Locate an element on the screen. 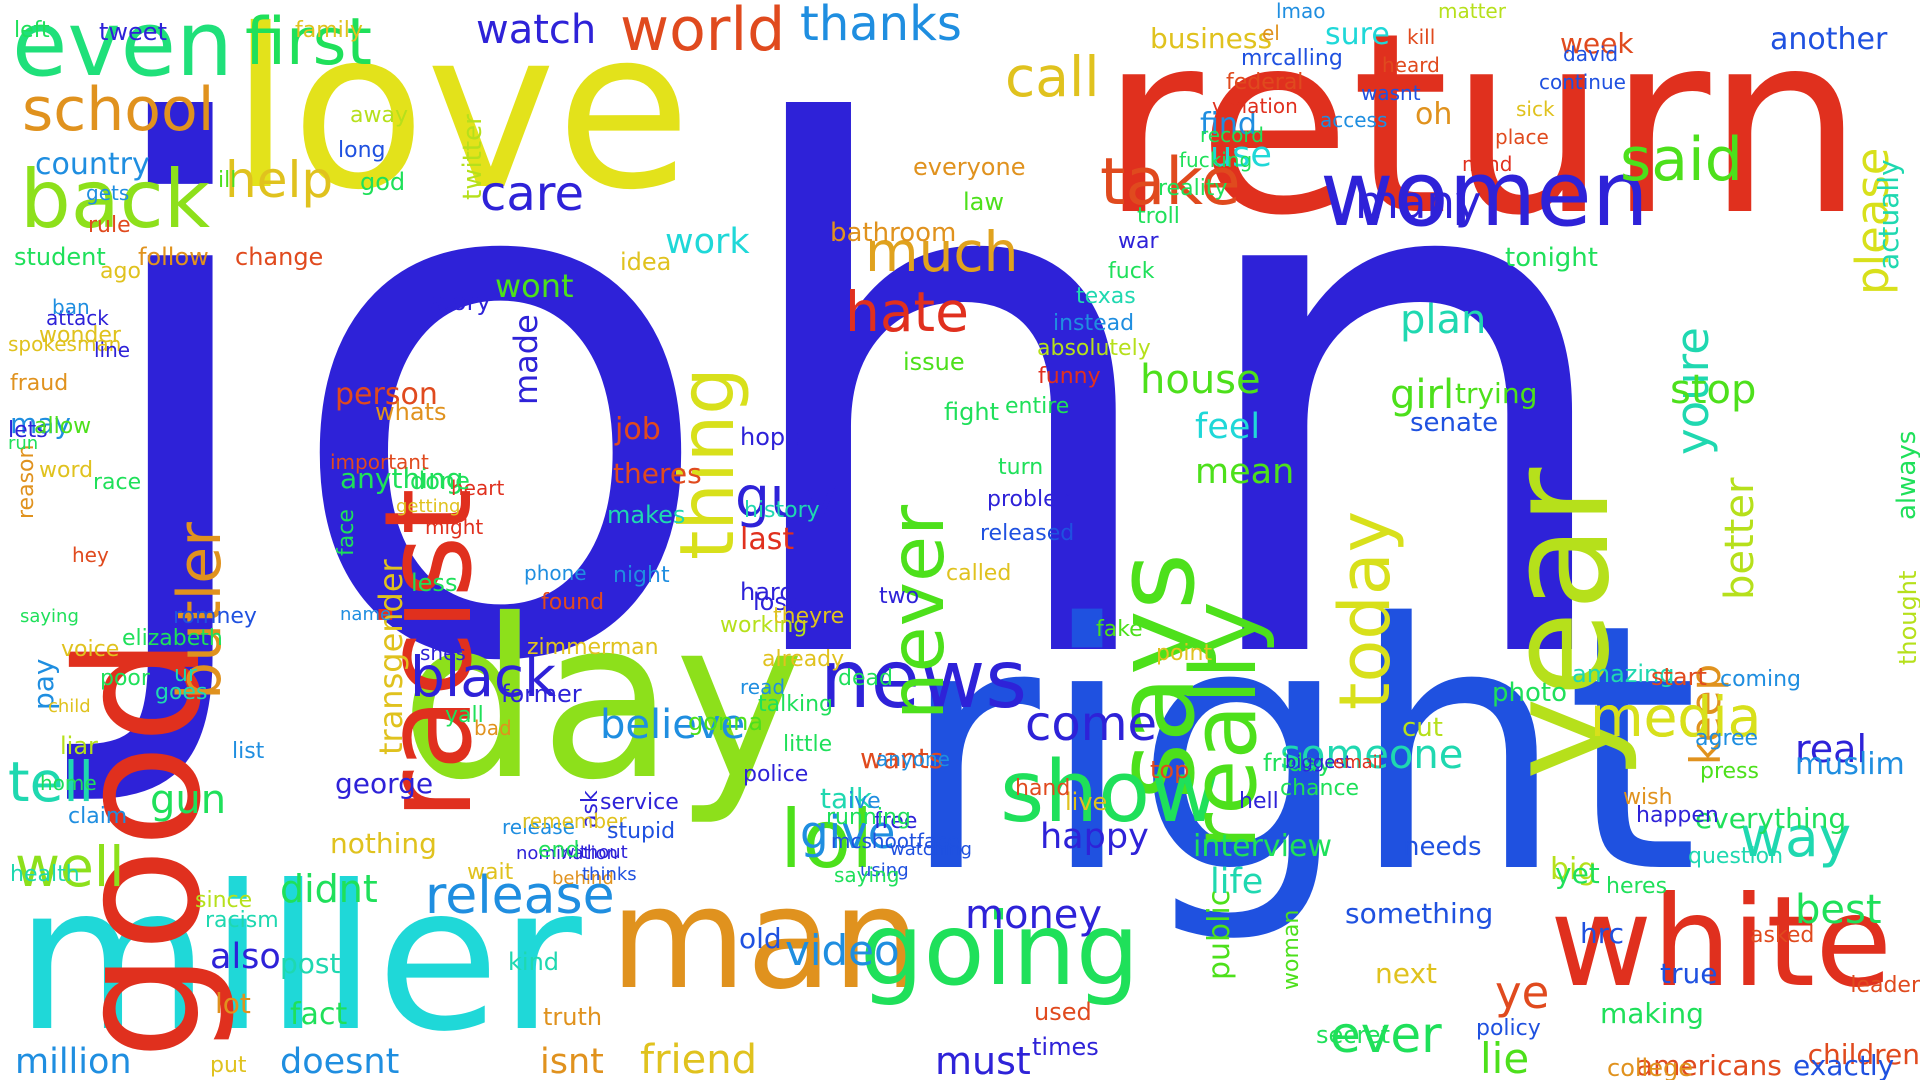  word-home: home is located at coordinates (68, 783).